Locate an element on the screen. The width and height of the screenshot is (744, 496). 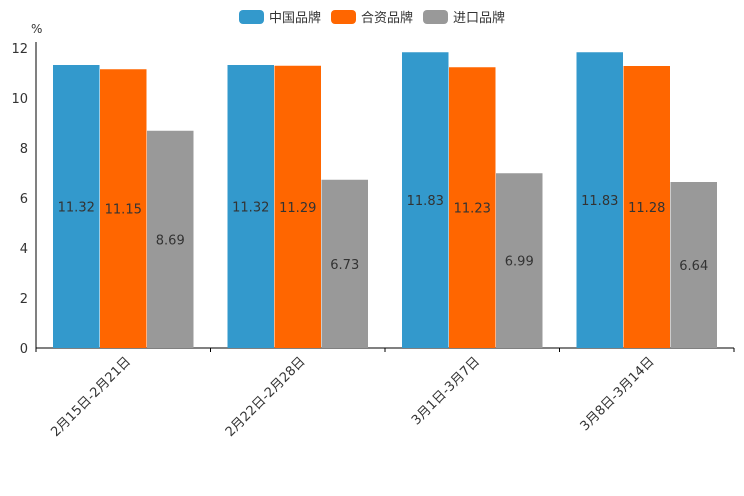
data-label: 11.15 is located at coordinates (123, 210).